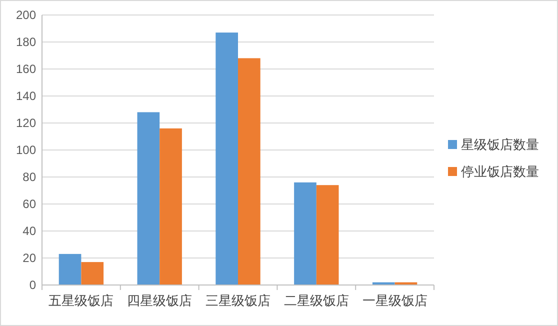  I want to click on y-tick-label: 0, so click(32, 285).